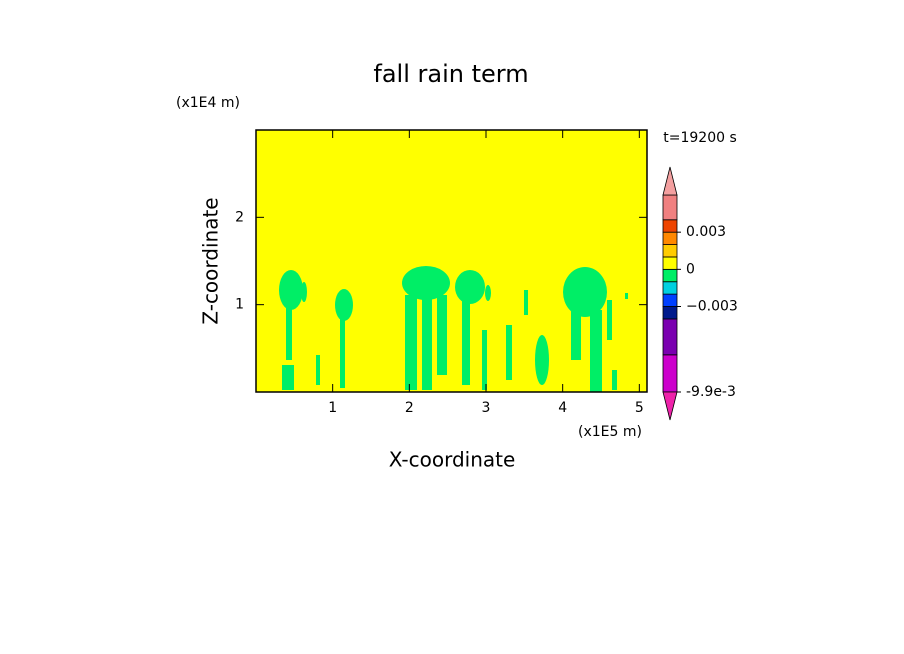 The image size is (904, 654). Describe the element at coordinates (712, 307) in the screenshot. I see `colorbar-tick-label: −0.003` at that location.